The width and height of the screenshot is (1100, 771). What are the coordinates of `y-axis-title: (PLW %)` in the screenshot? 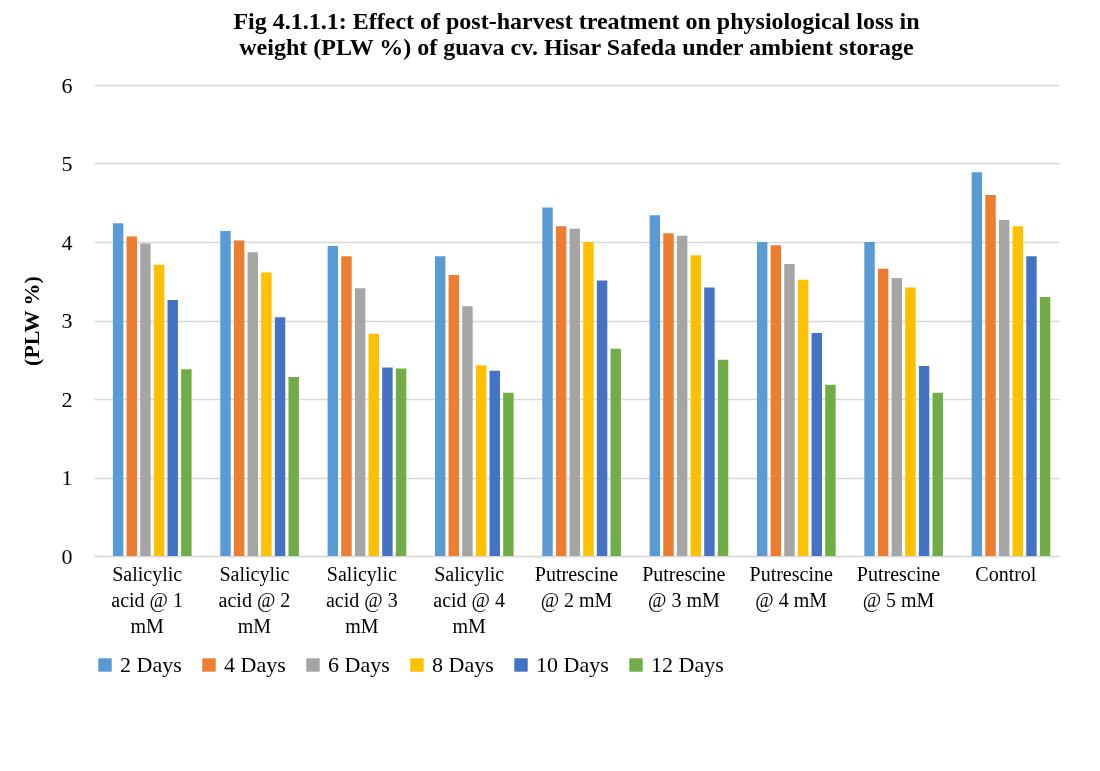 It's located at (31, 321).